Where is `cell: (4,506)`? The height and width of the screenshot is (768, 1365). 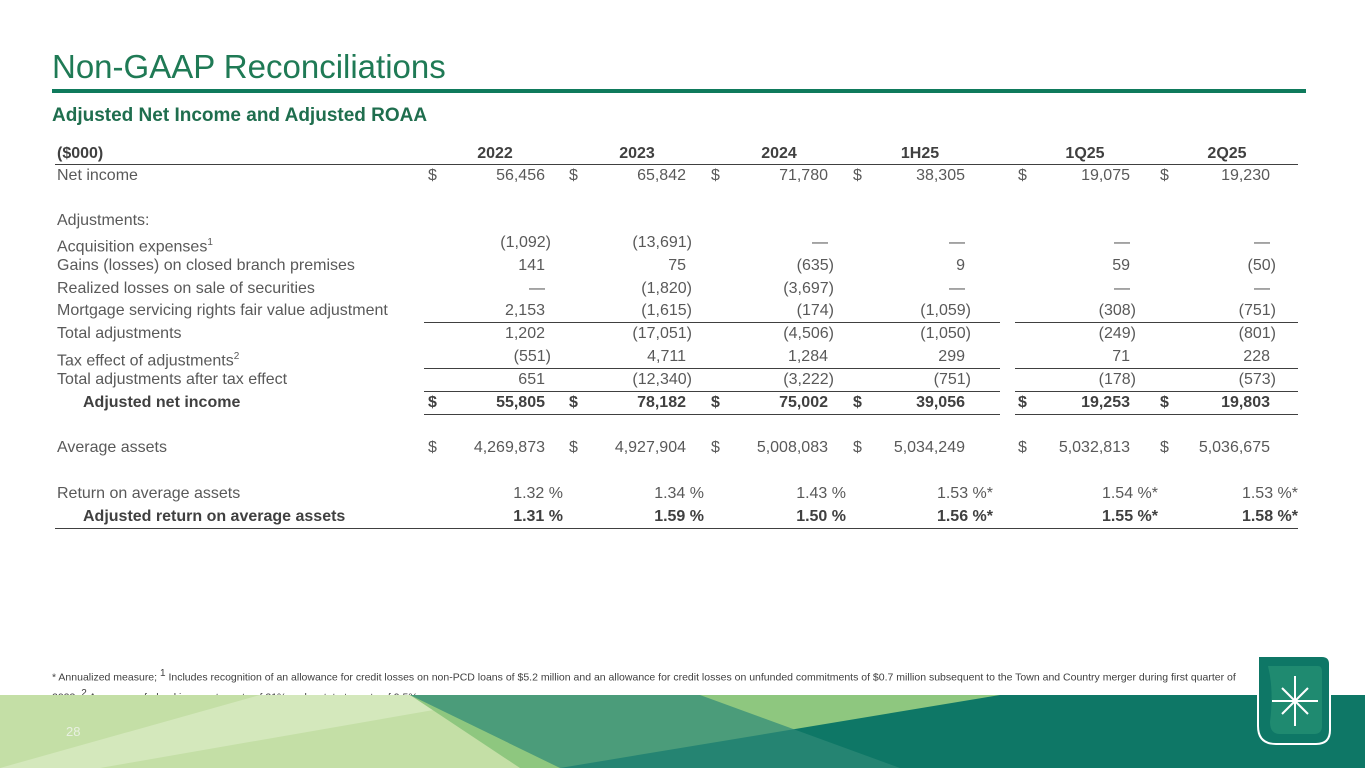 cell: (4,506) is located at coordinates (808, 333).